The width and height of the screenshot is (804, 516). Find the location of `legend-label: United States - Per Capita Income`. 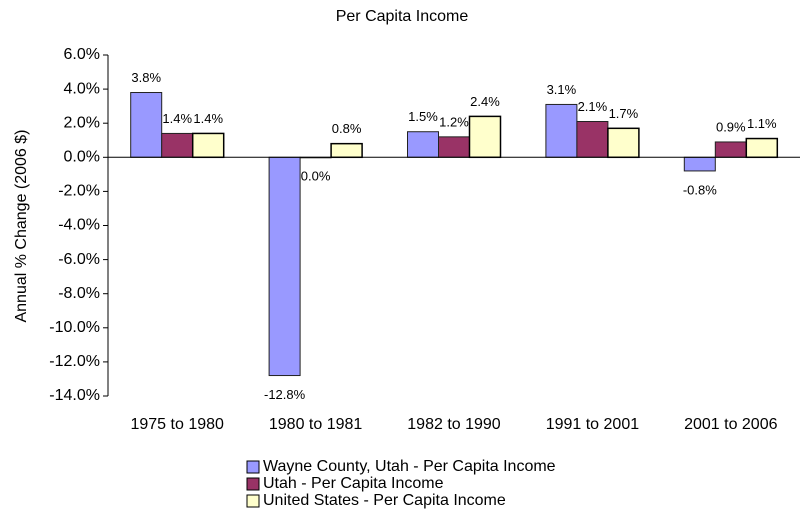

legend-label: United States - Per Capita Income is located at coordinates (384, 500).